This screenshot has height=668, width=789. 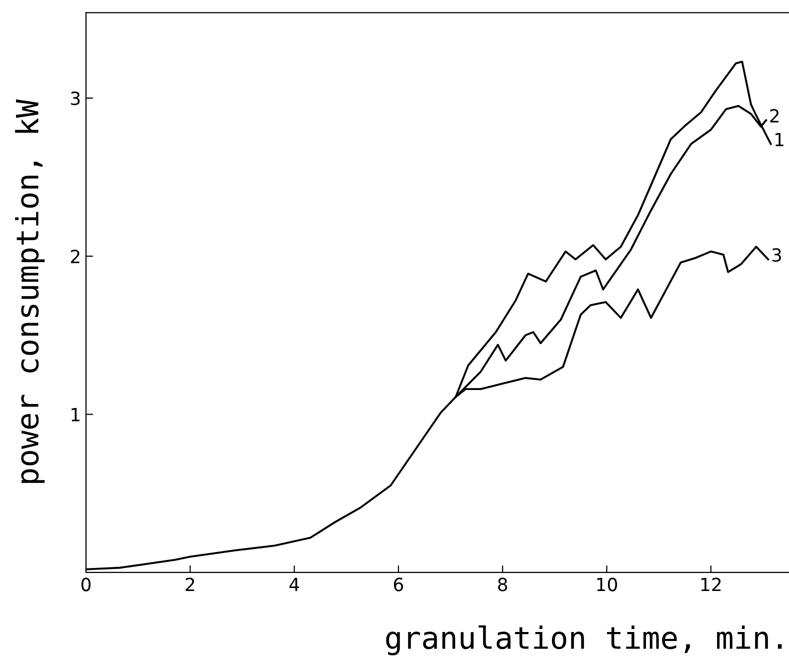 I want to click on x-tick-label: 8, so click(x=503, y=585).